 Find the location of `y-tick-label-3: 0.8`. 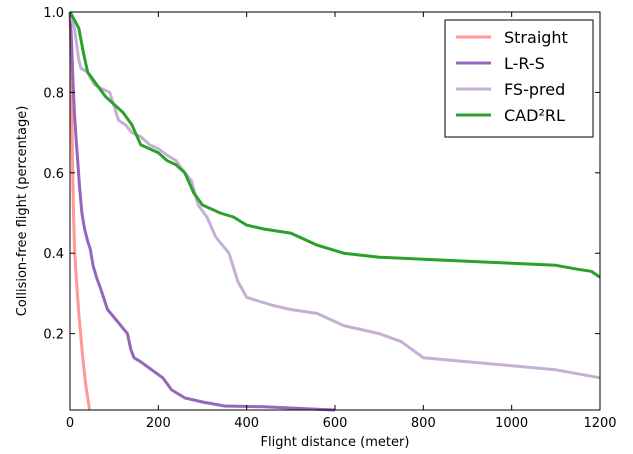

y-tick-label-3: 0.8 is located at coordinates (53, 93).